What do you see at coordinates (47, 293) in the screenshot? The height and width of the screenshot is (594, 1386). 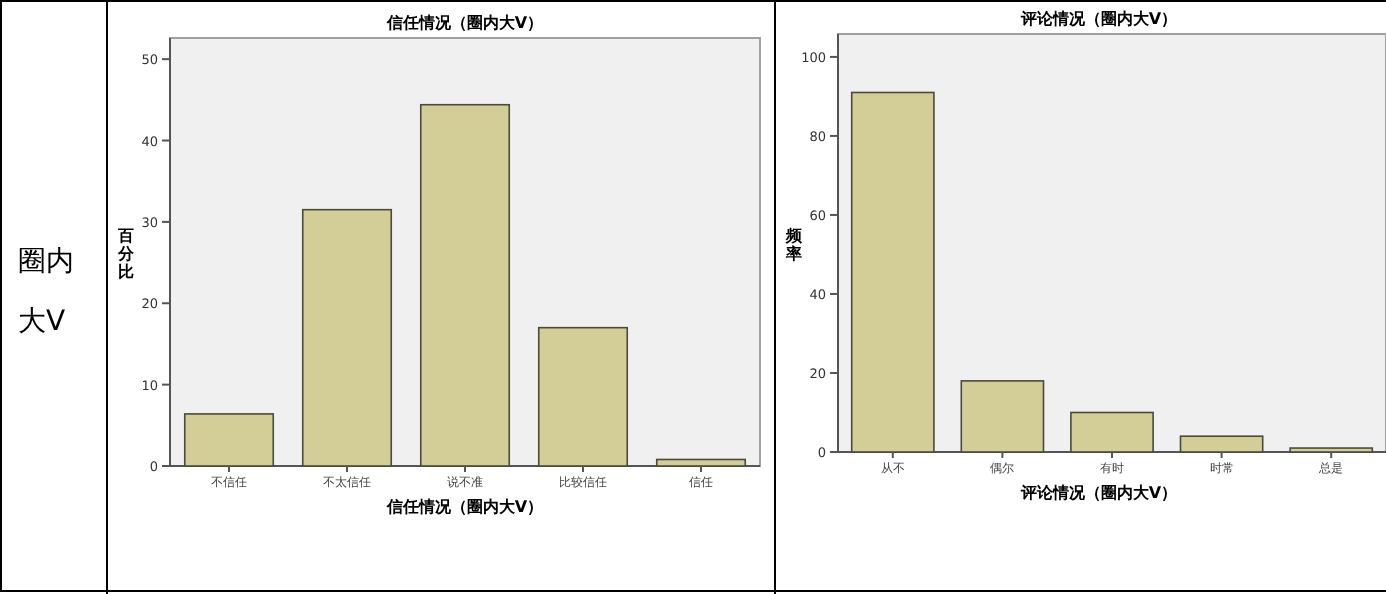 I see `text: 圈内大V` at bounding box center [47, 293].